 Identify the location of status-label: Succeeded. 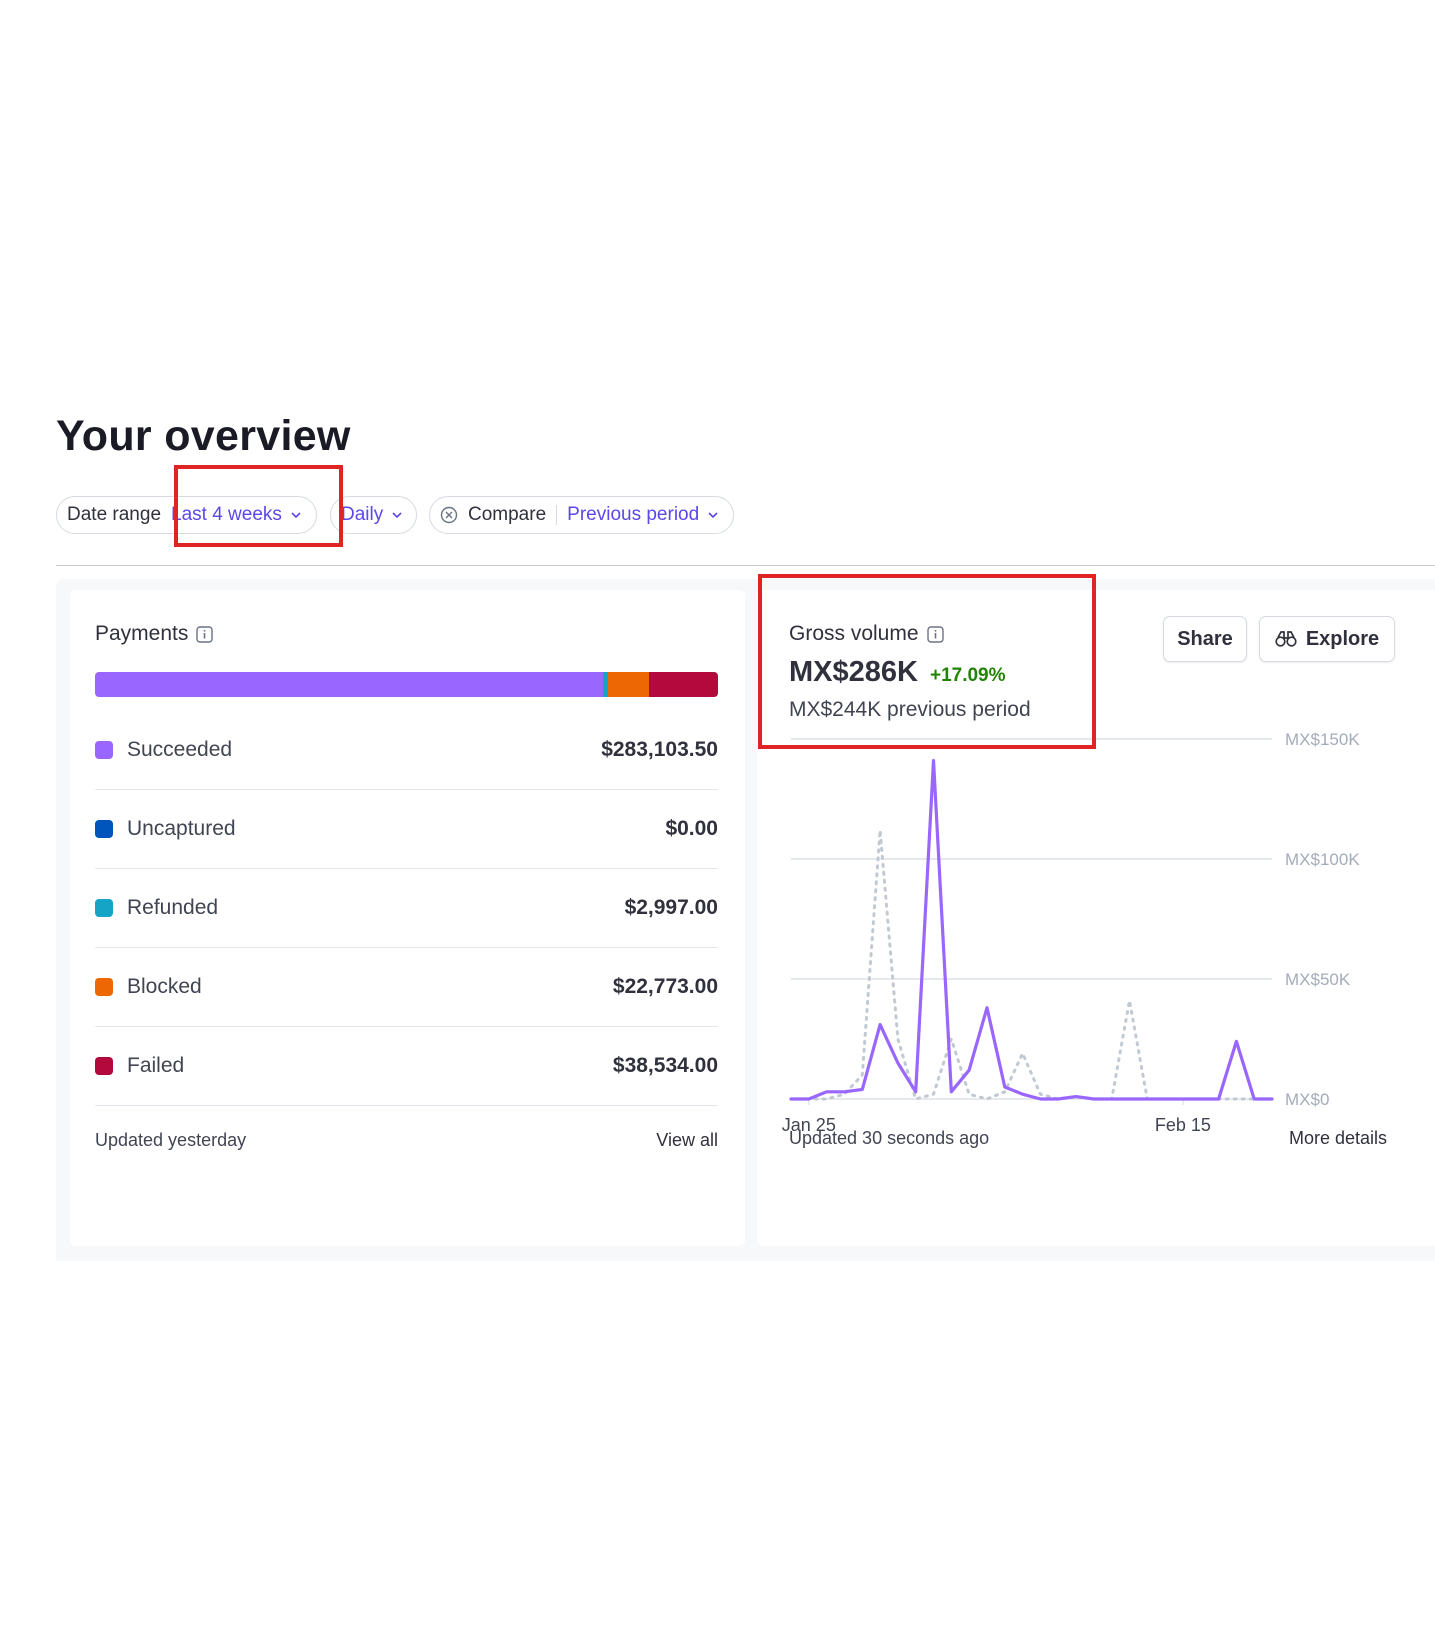
(180, 749).